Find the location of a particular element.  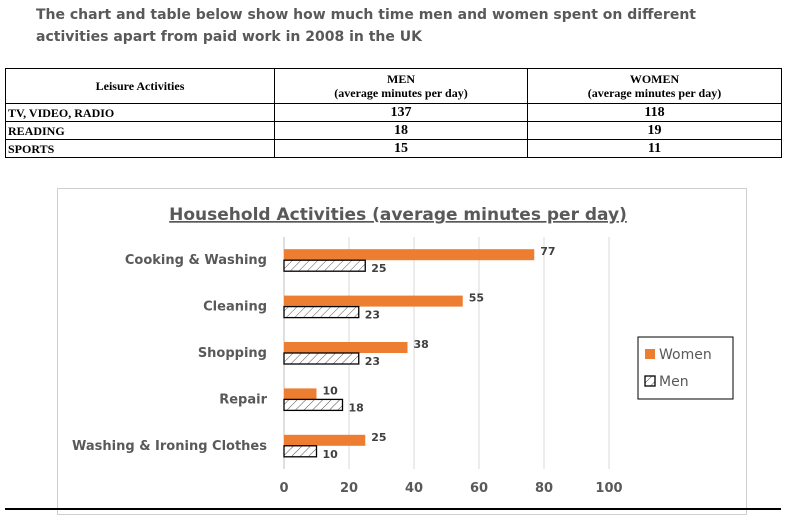

data-label-men: 25 is located at coordinates (378, 268).